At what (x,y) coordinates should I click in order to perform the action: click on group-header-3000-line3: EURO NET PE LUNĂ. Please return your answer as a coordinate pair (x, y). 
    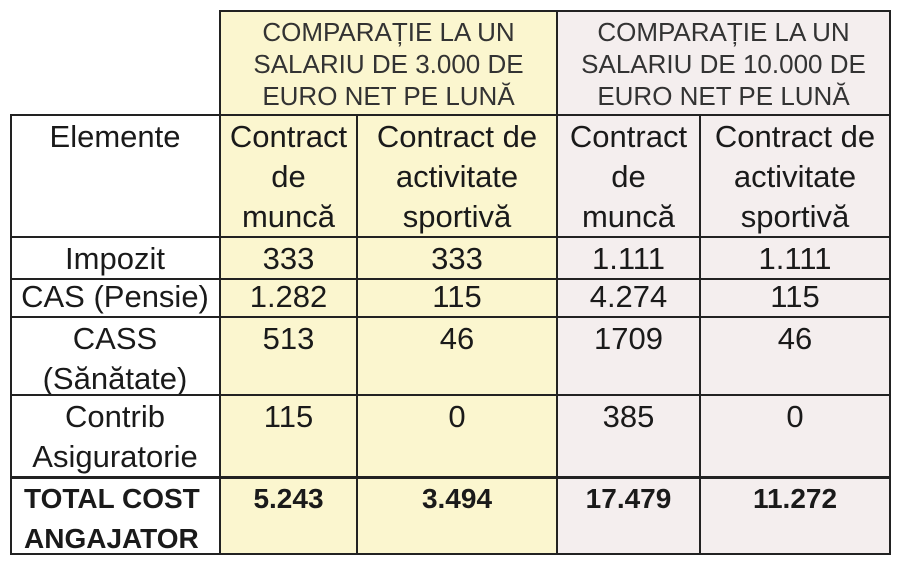
    Looking at the image, I should click on (388, 96).